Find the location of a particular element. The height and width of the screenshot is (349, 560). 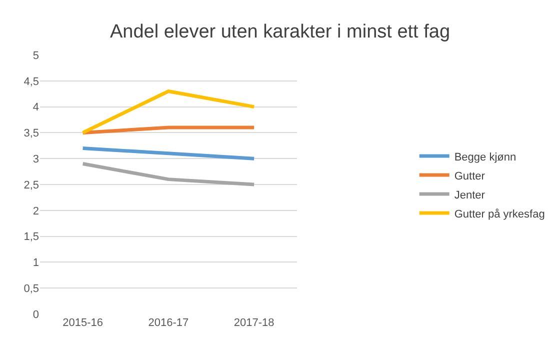

y-tick-label: 3,5 is located at coordinates (31, 134).